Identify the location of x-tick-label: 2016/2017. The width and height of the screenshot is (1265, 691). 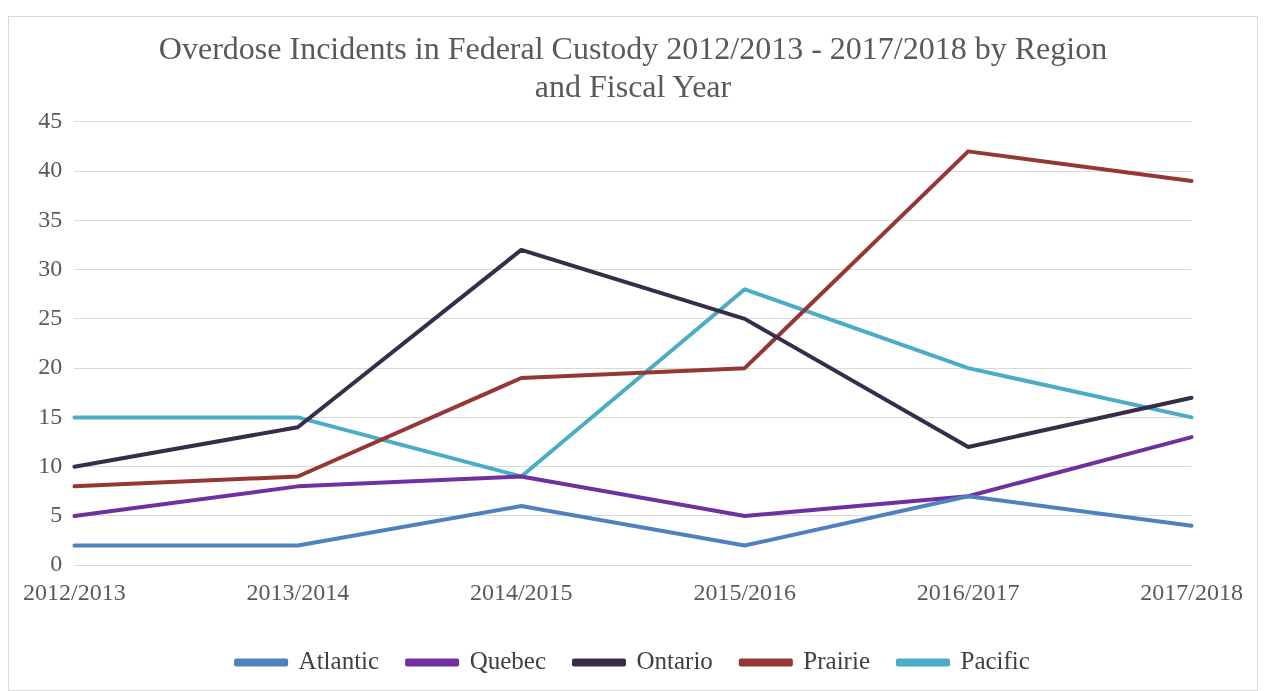
(968, 591).